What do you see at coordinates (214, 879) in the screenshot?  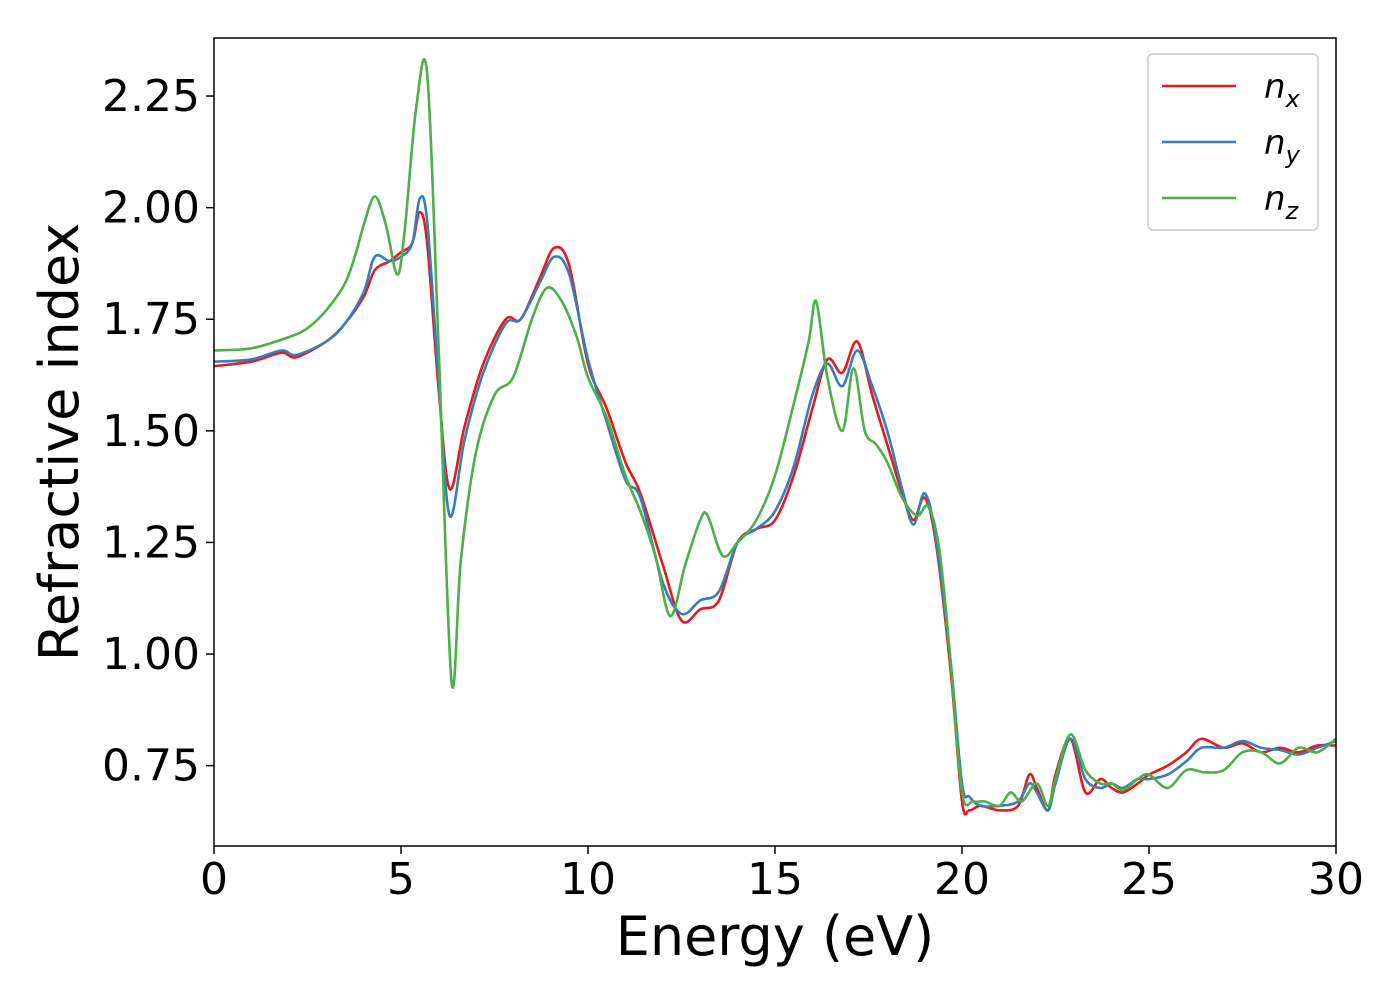 I see `x-tick-label: 0` at bounding box center [214, 879].